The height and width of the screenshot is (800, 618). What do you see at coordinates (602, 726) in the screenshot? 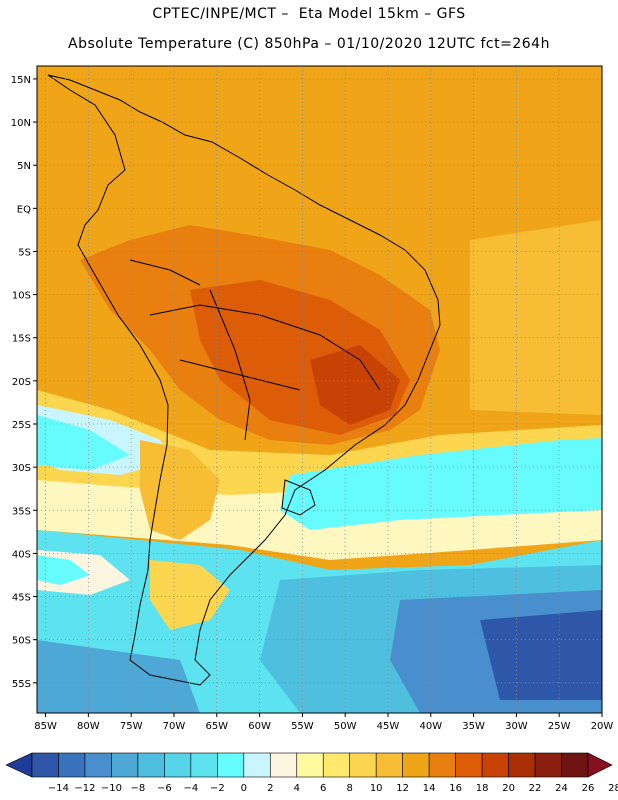
I see `lon-tick-label: 20W` at bounding box center [602, 726].